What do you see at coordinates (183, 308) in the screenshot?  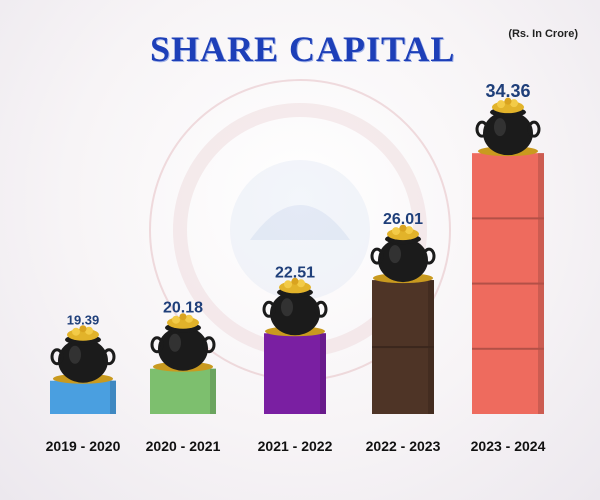 I see `value-label: 20.18` at bounding box center [183, 308].